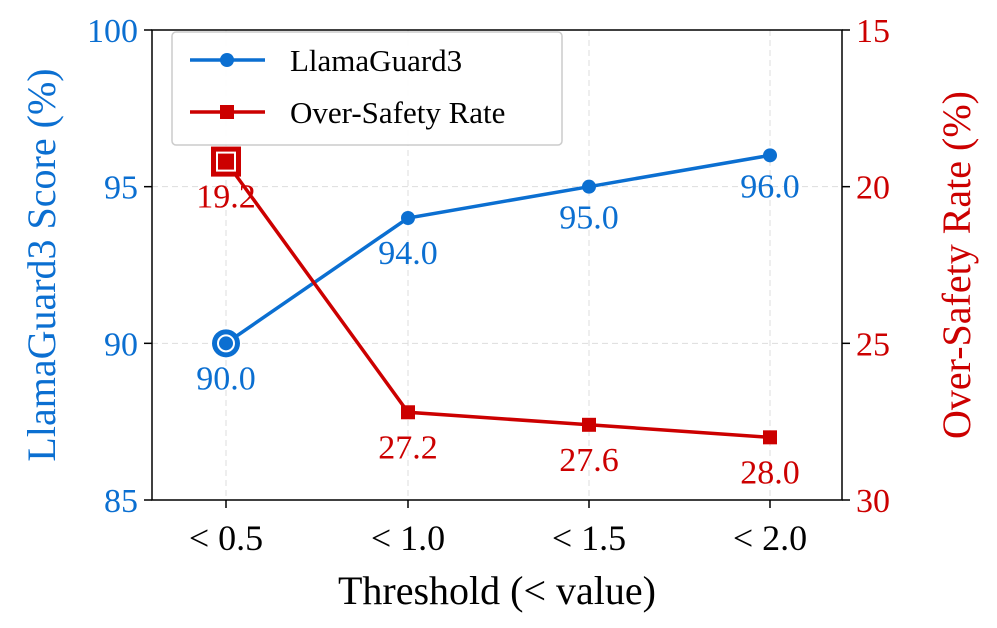  I want to click on right-tick-label: 30, so click(873, 501).